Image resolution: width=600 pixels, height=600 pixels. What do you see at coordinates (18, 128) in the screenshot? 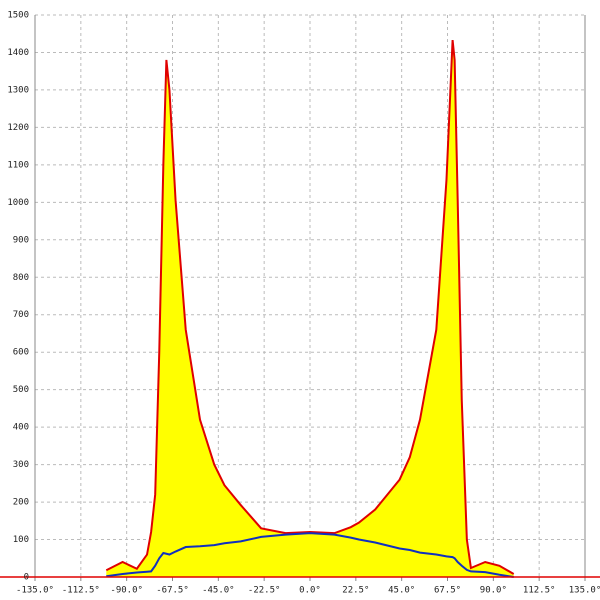
I see `y-tick-label: 1200` at bounding box center [18, 128].